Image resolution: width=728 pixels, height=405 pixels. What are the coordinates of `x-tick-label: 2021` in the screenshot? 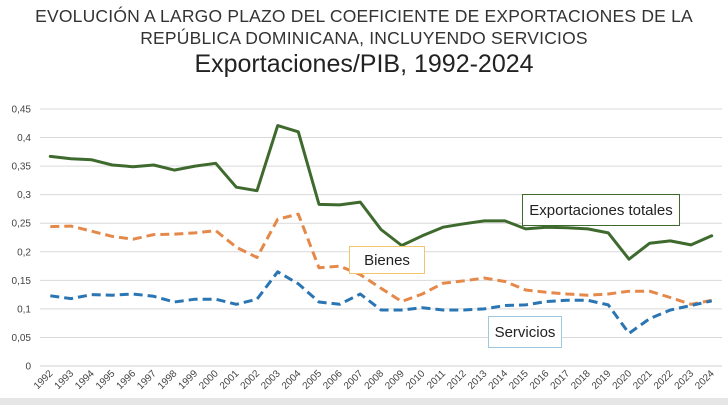 It's located at (643, 380).